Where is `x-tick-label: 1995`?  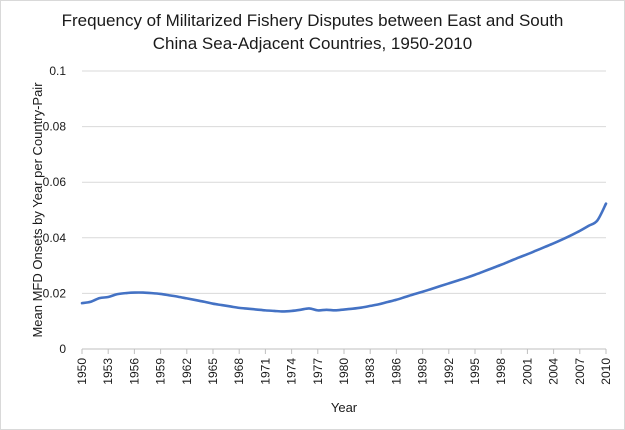 x-tick-label: 1995 is located at coordinates (475, 371).